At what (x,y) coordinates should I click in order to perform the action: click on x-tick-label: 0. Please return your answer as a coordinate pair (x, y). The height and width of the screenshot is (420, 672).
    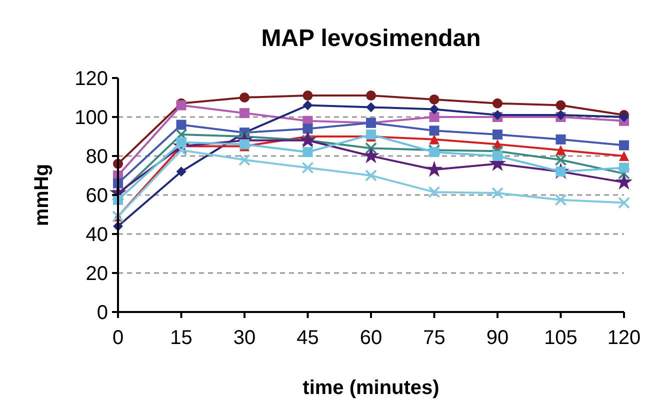
    Looking at the image, I should click on (118, 338).